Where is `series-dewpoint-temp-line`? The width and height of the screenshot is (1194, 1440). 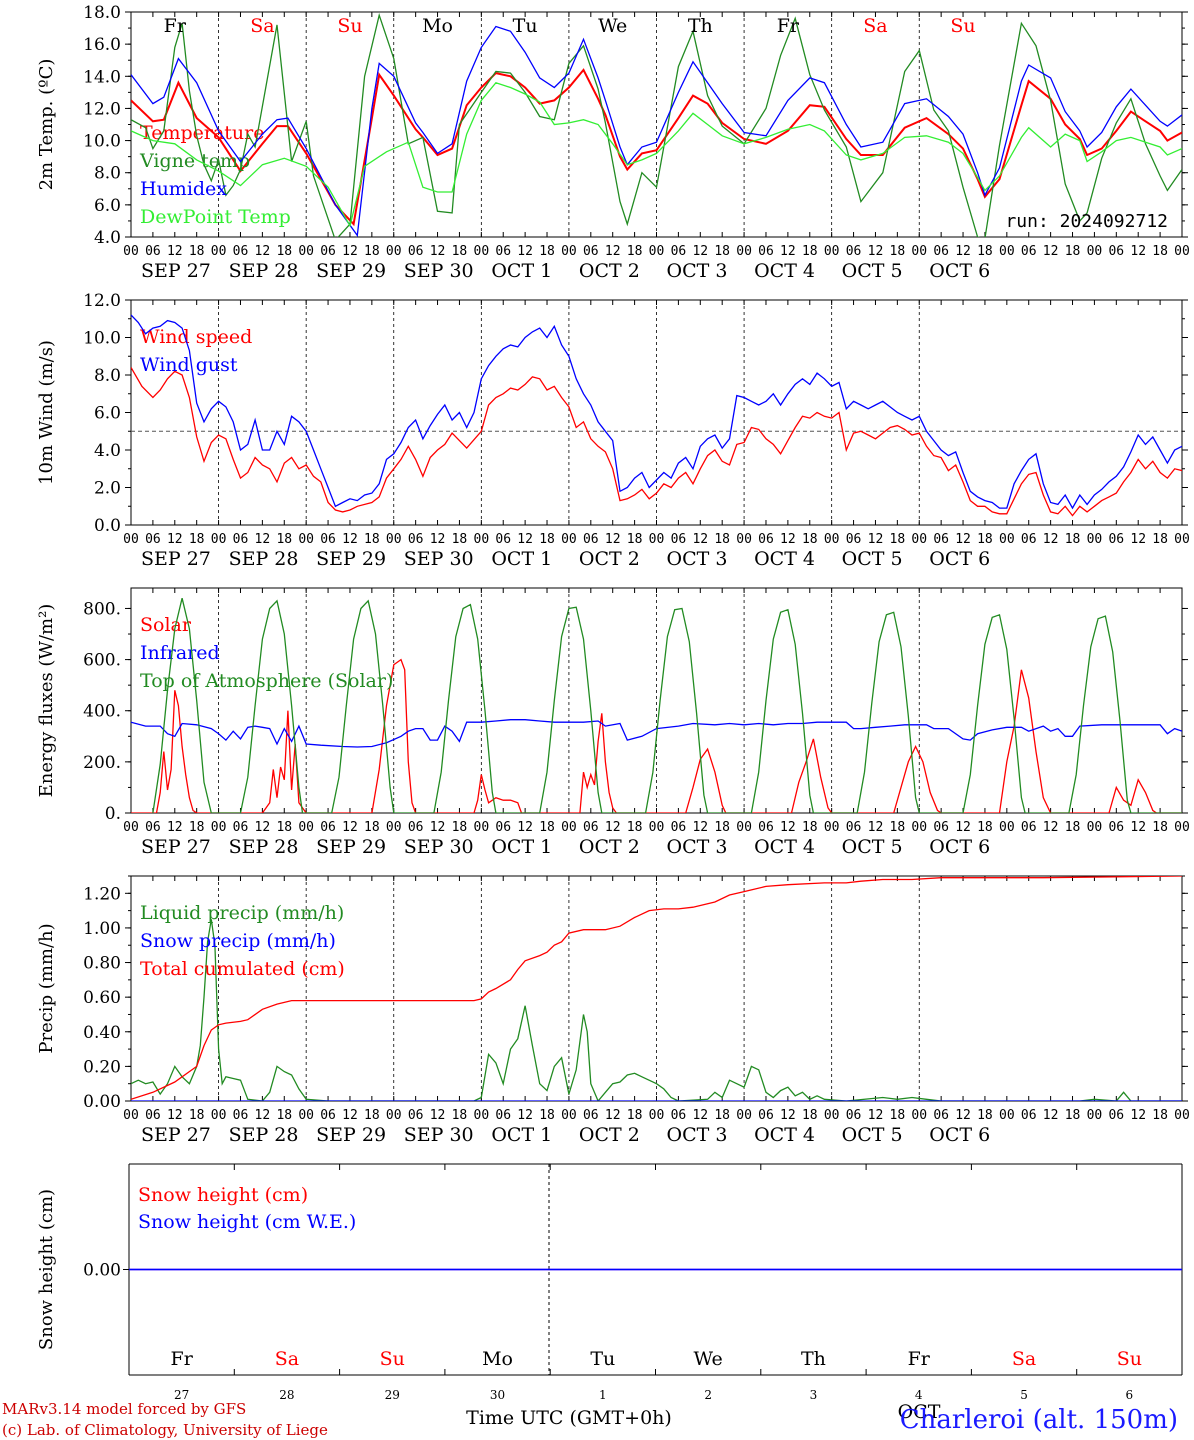
series-dewpoint-temp-line is located at coordinates (656, 154).